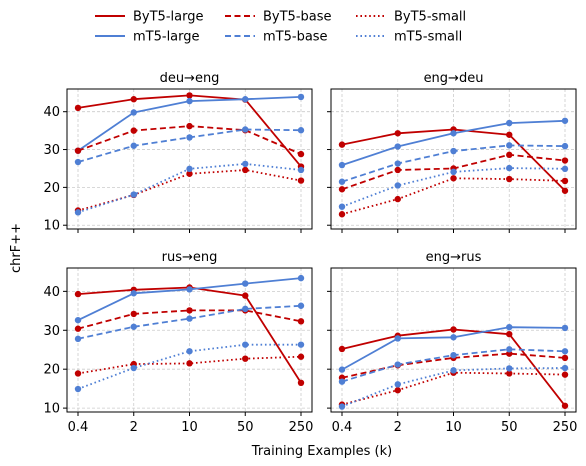 The height and width of the screenshot is (466, 586). I want to click on legend-label: mT5-base, so click(295, 37).